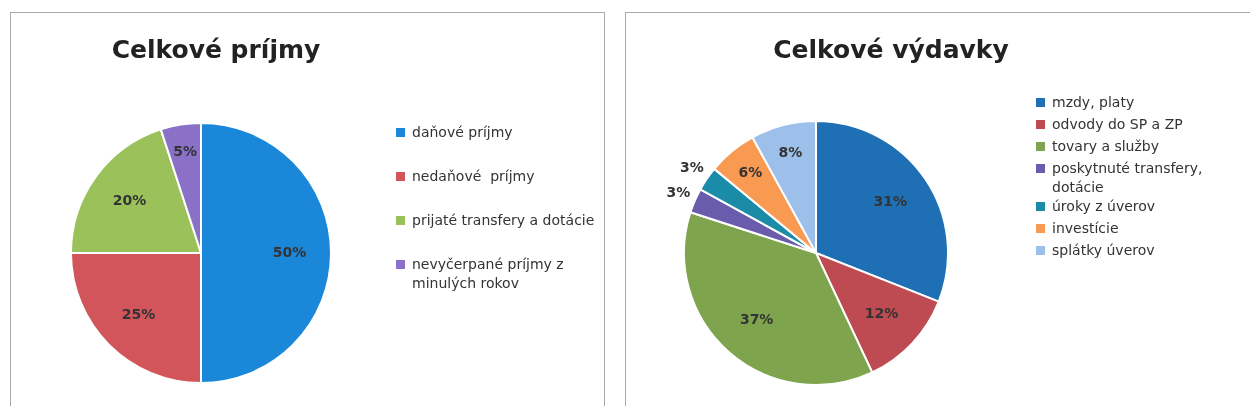 This screenshot has width=1250, height=406. I want to click on legend-label: daňové príjmy, so click(462, 132).